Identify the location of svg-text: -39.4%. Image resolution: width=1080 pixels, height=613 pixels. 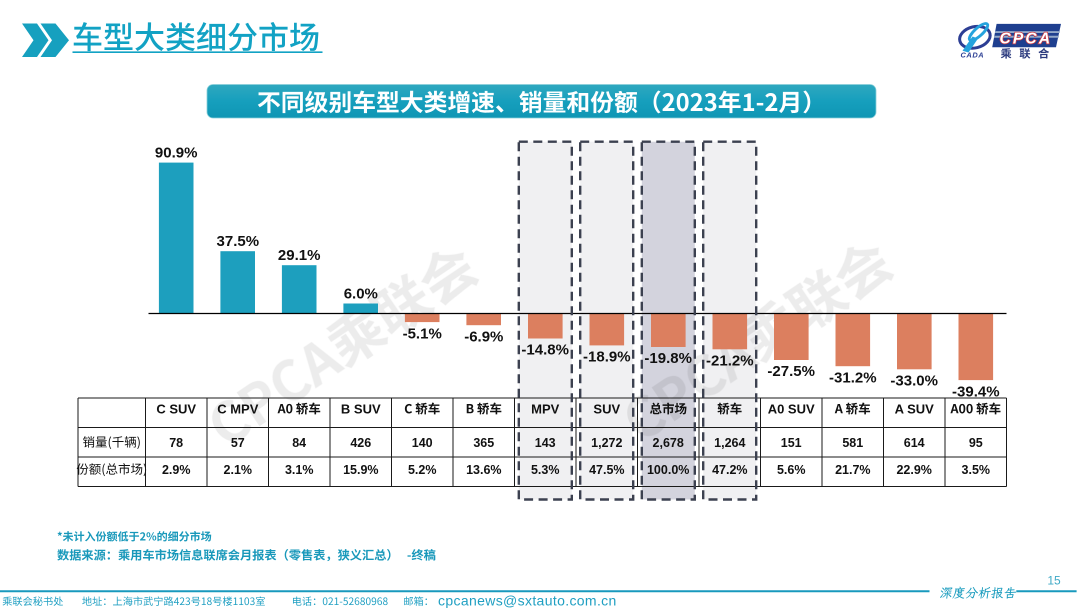
(976, 391).